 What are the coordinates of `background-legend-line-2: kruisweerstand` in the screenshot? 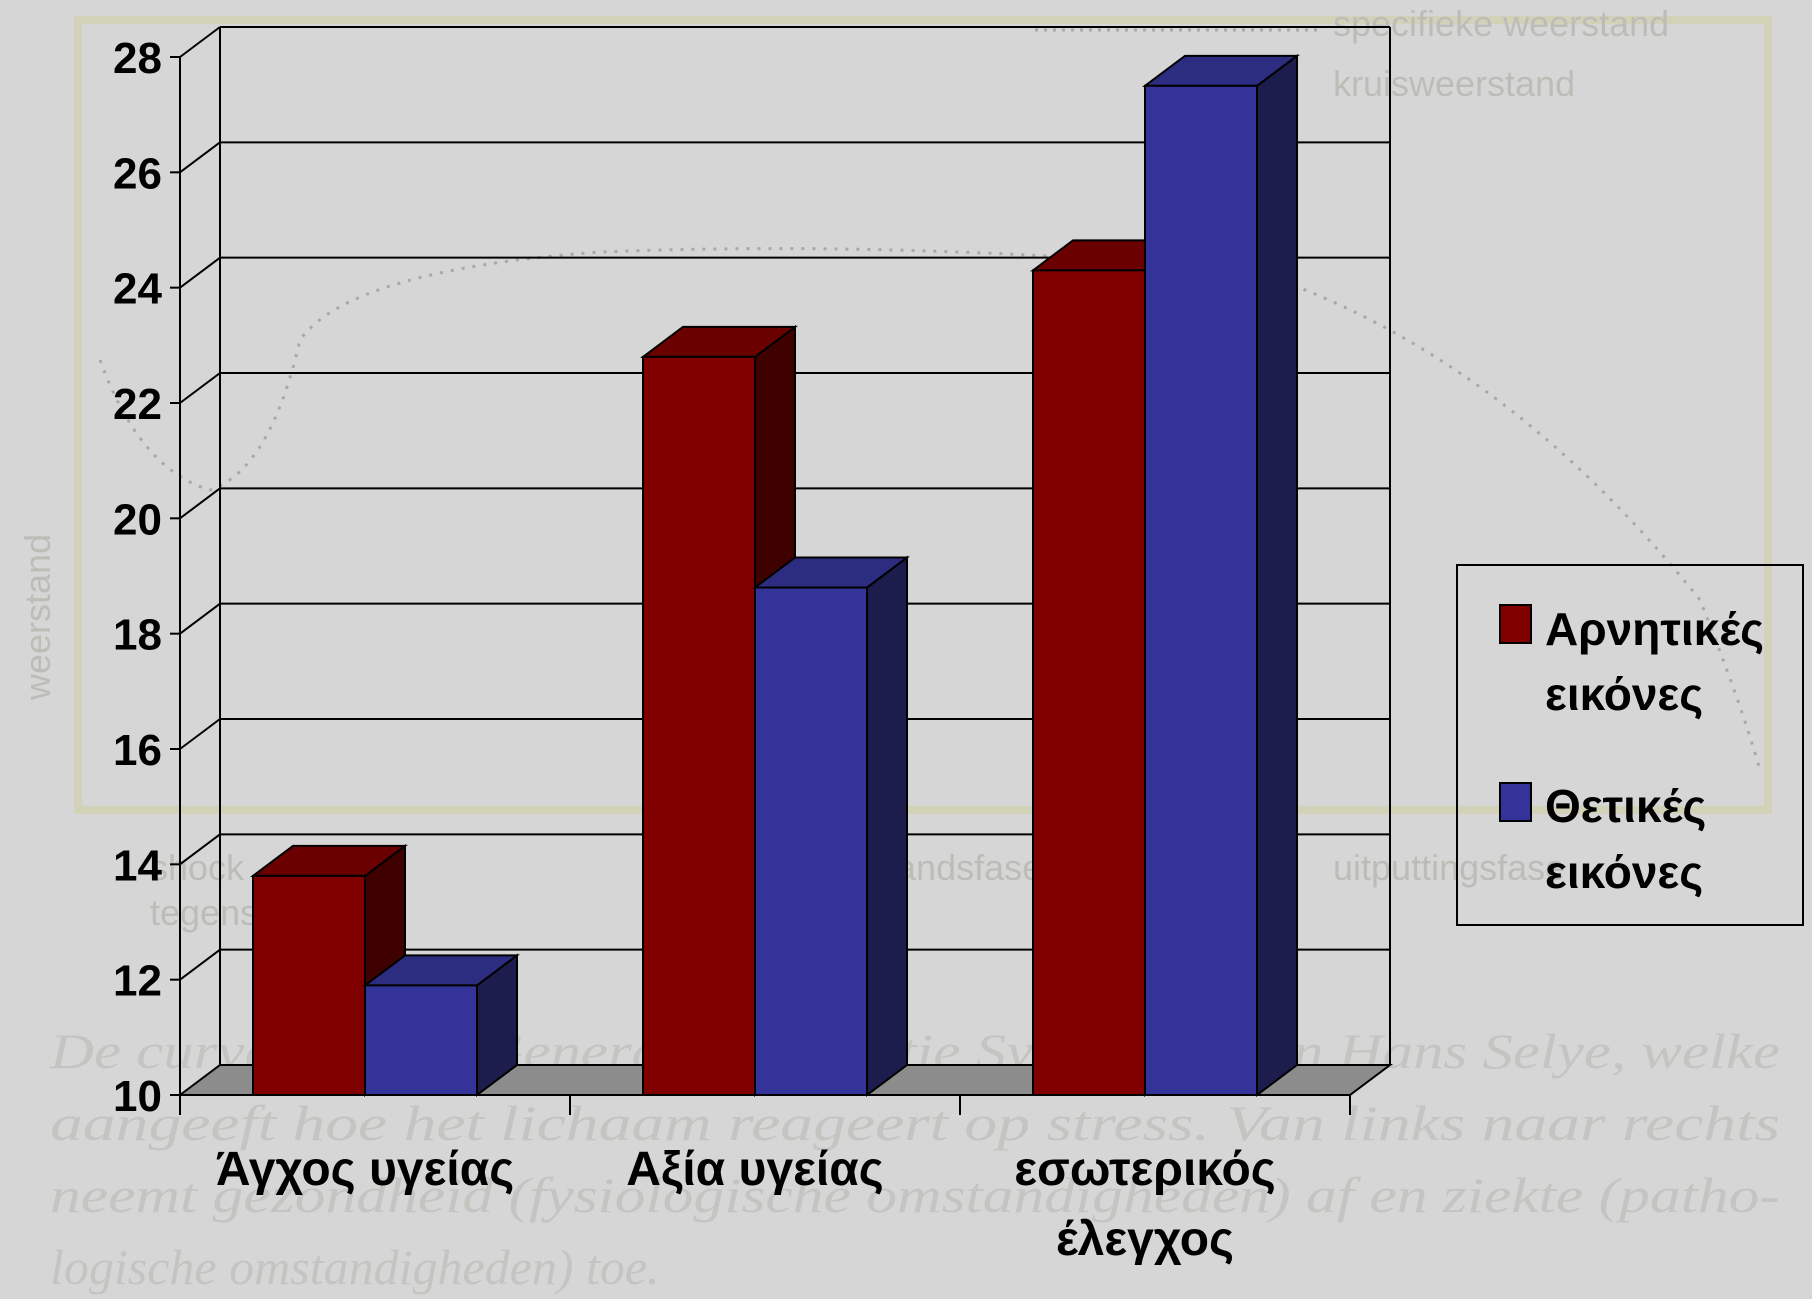 It's located at (1454, 83).